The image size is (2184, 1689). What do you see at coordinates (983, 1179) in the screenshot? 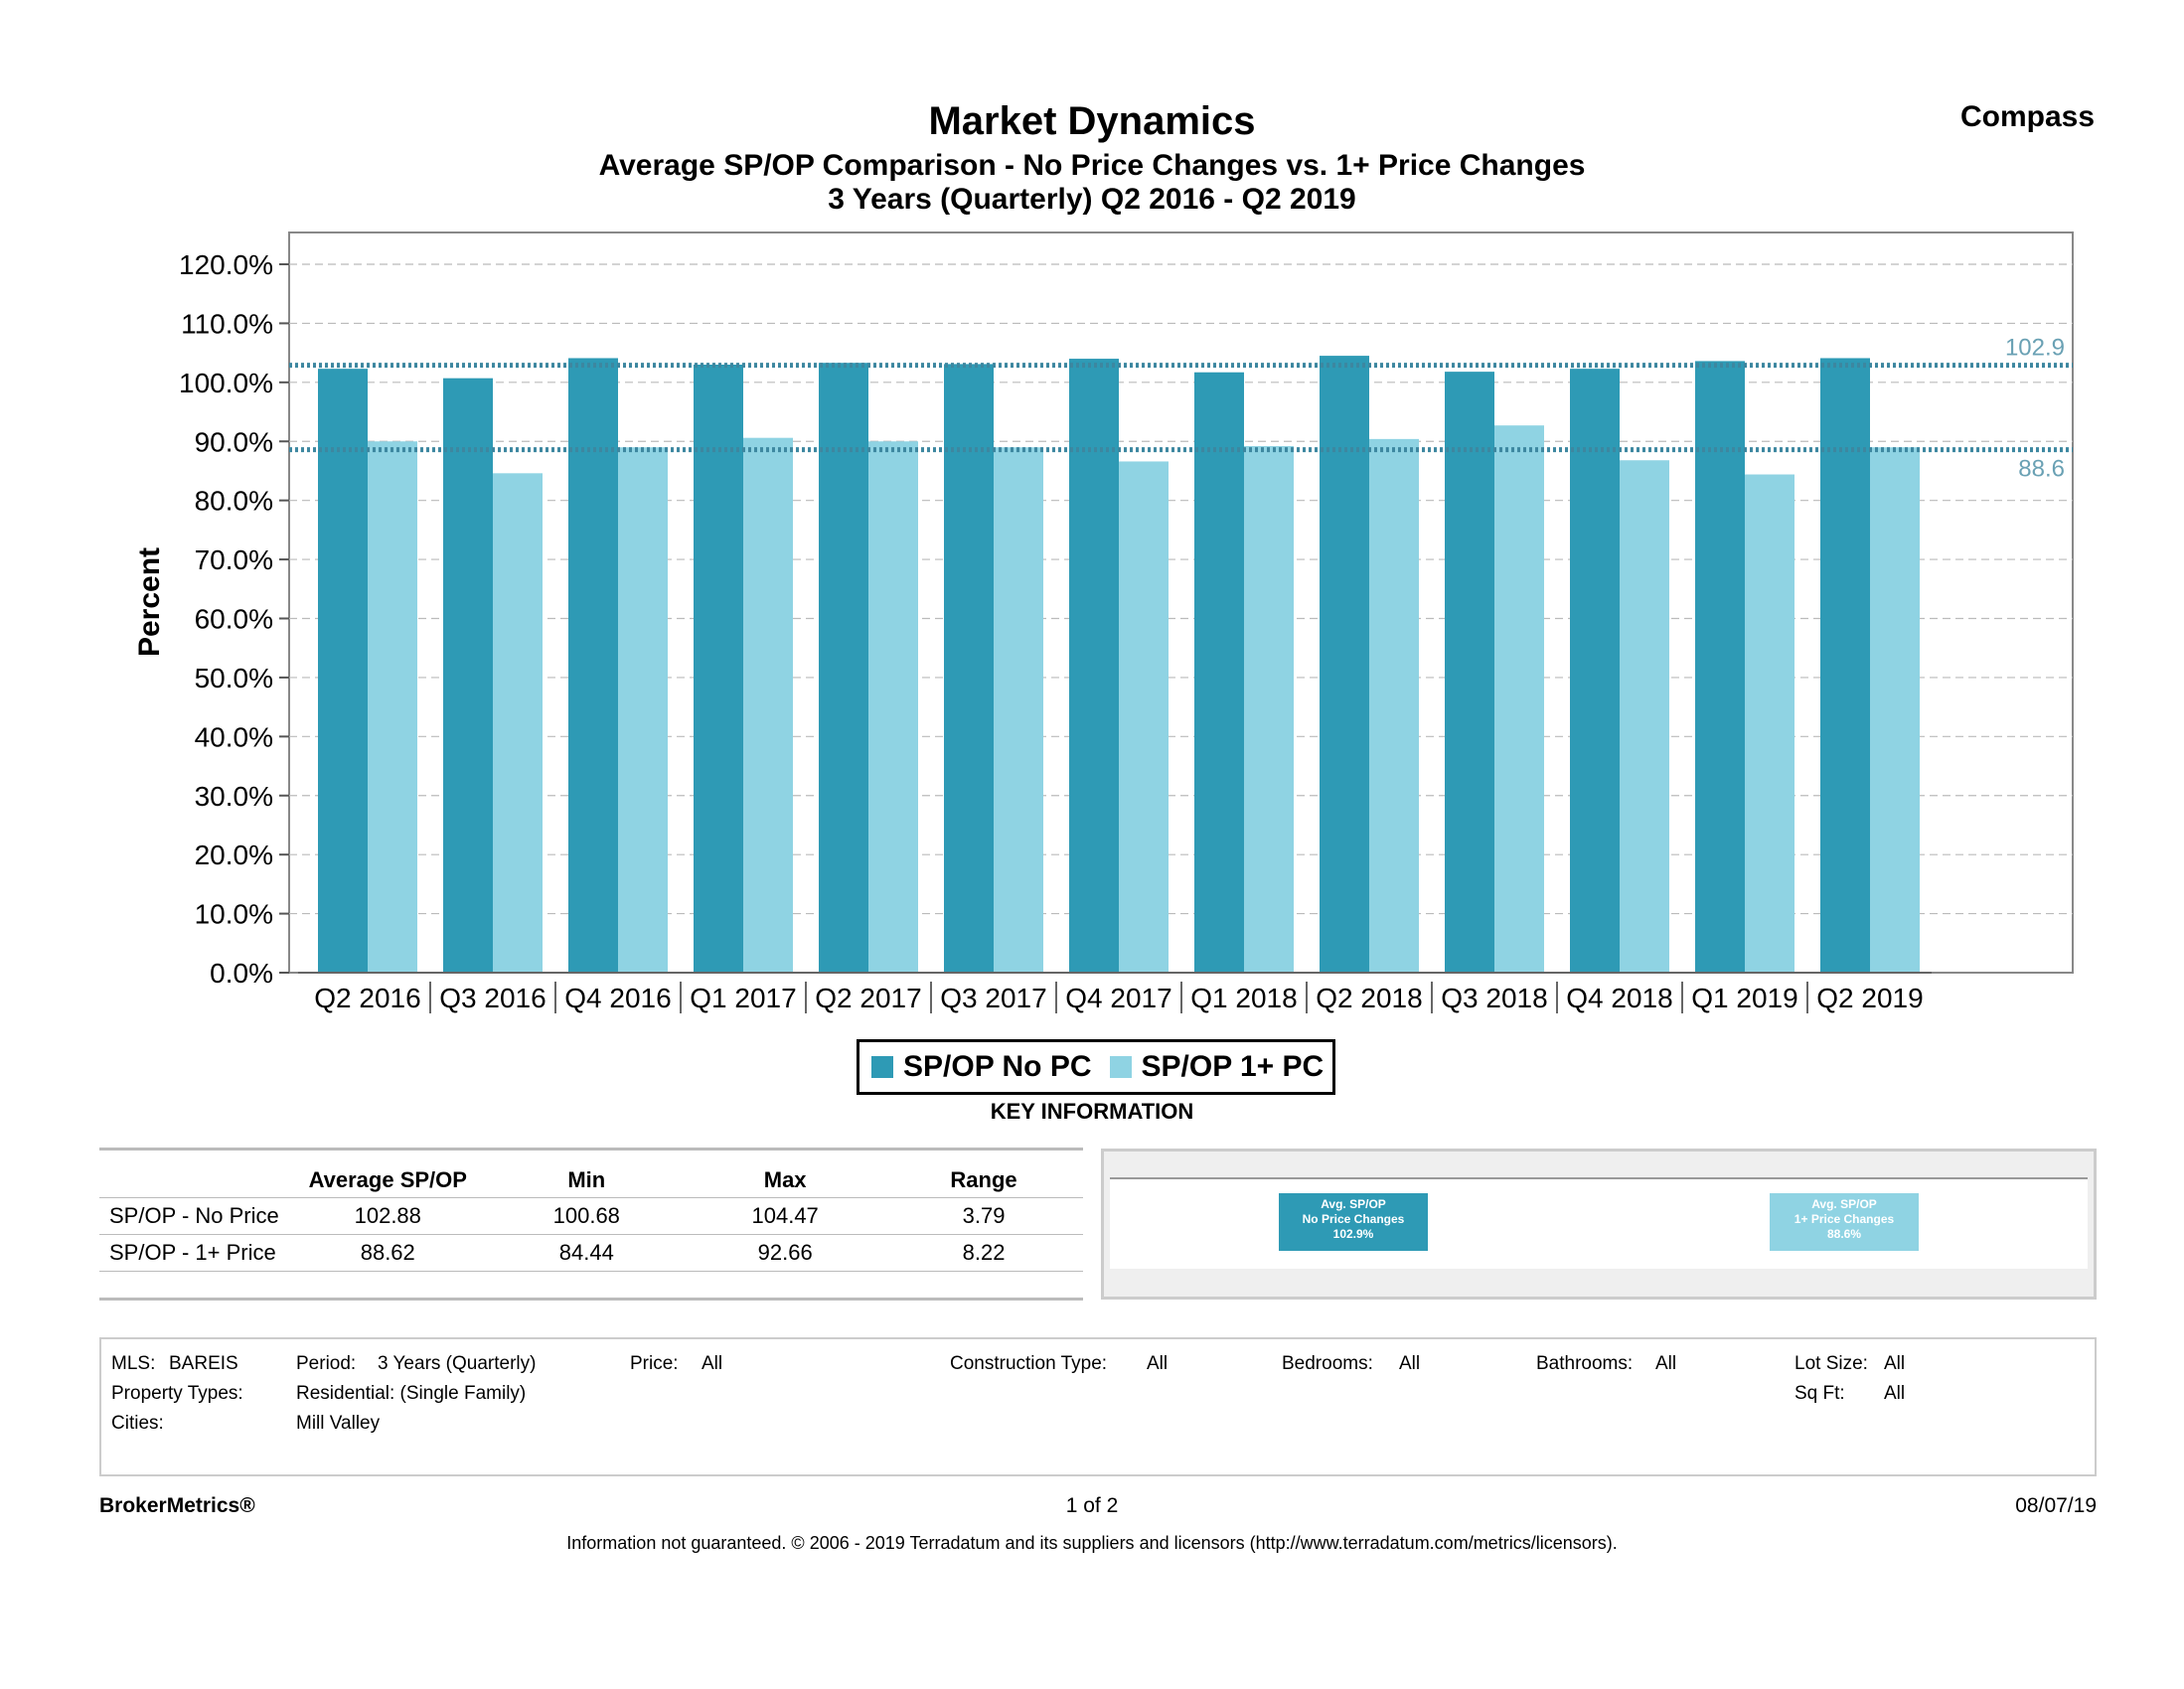
I see `col-range: Range` at bounding box center [983, 1179].